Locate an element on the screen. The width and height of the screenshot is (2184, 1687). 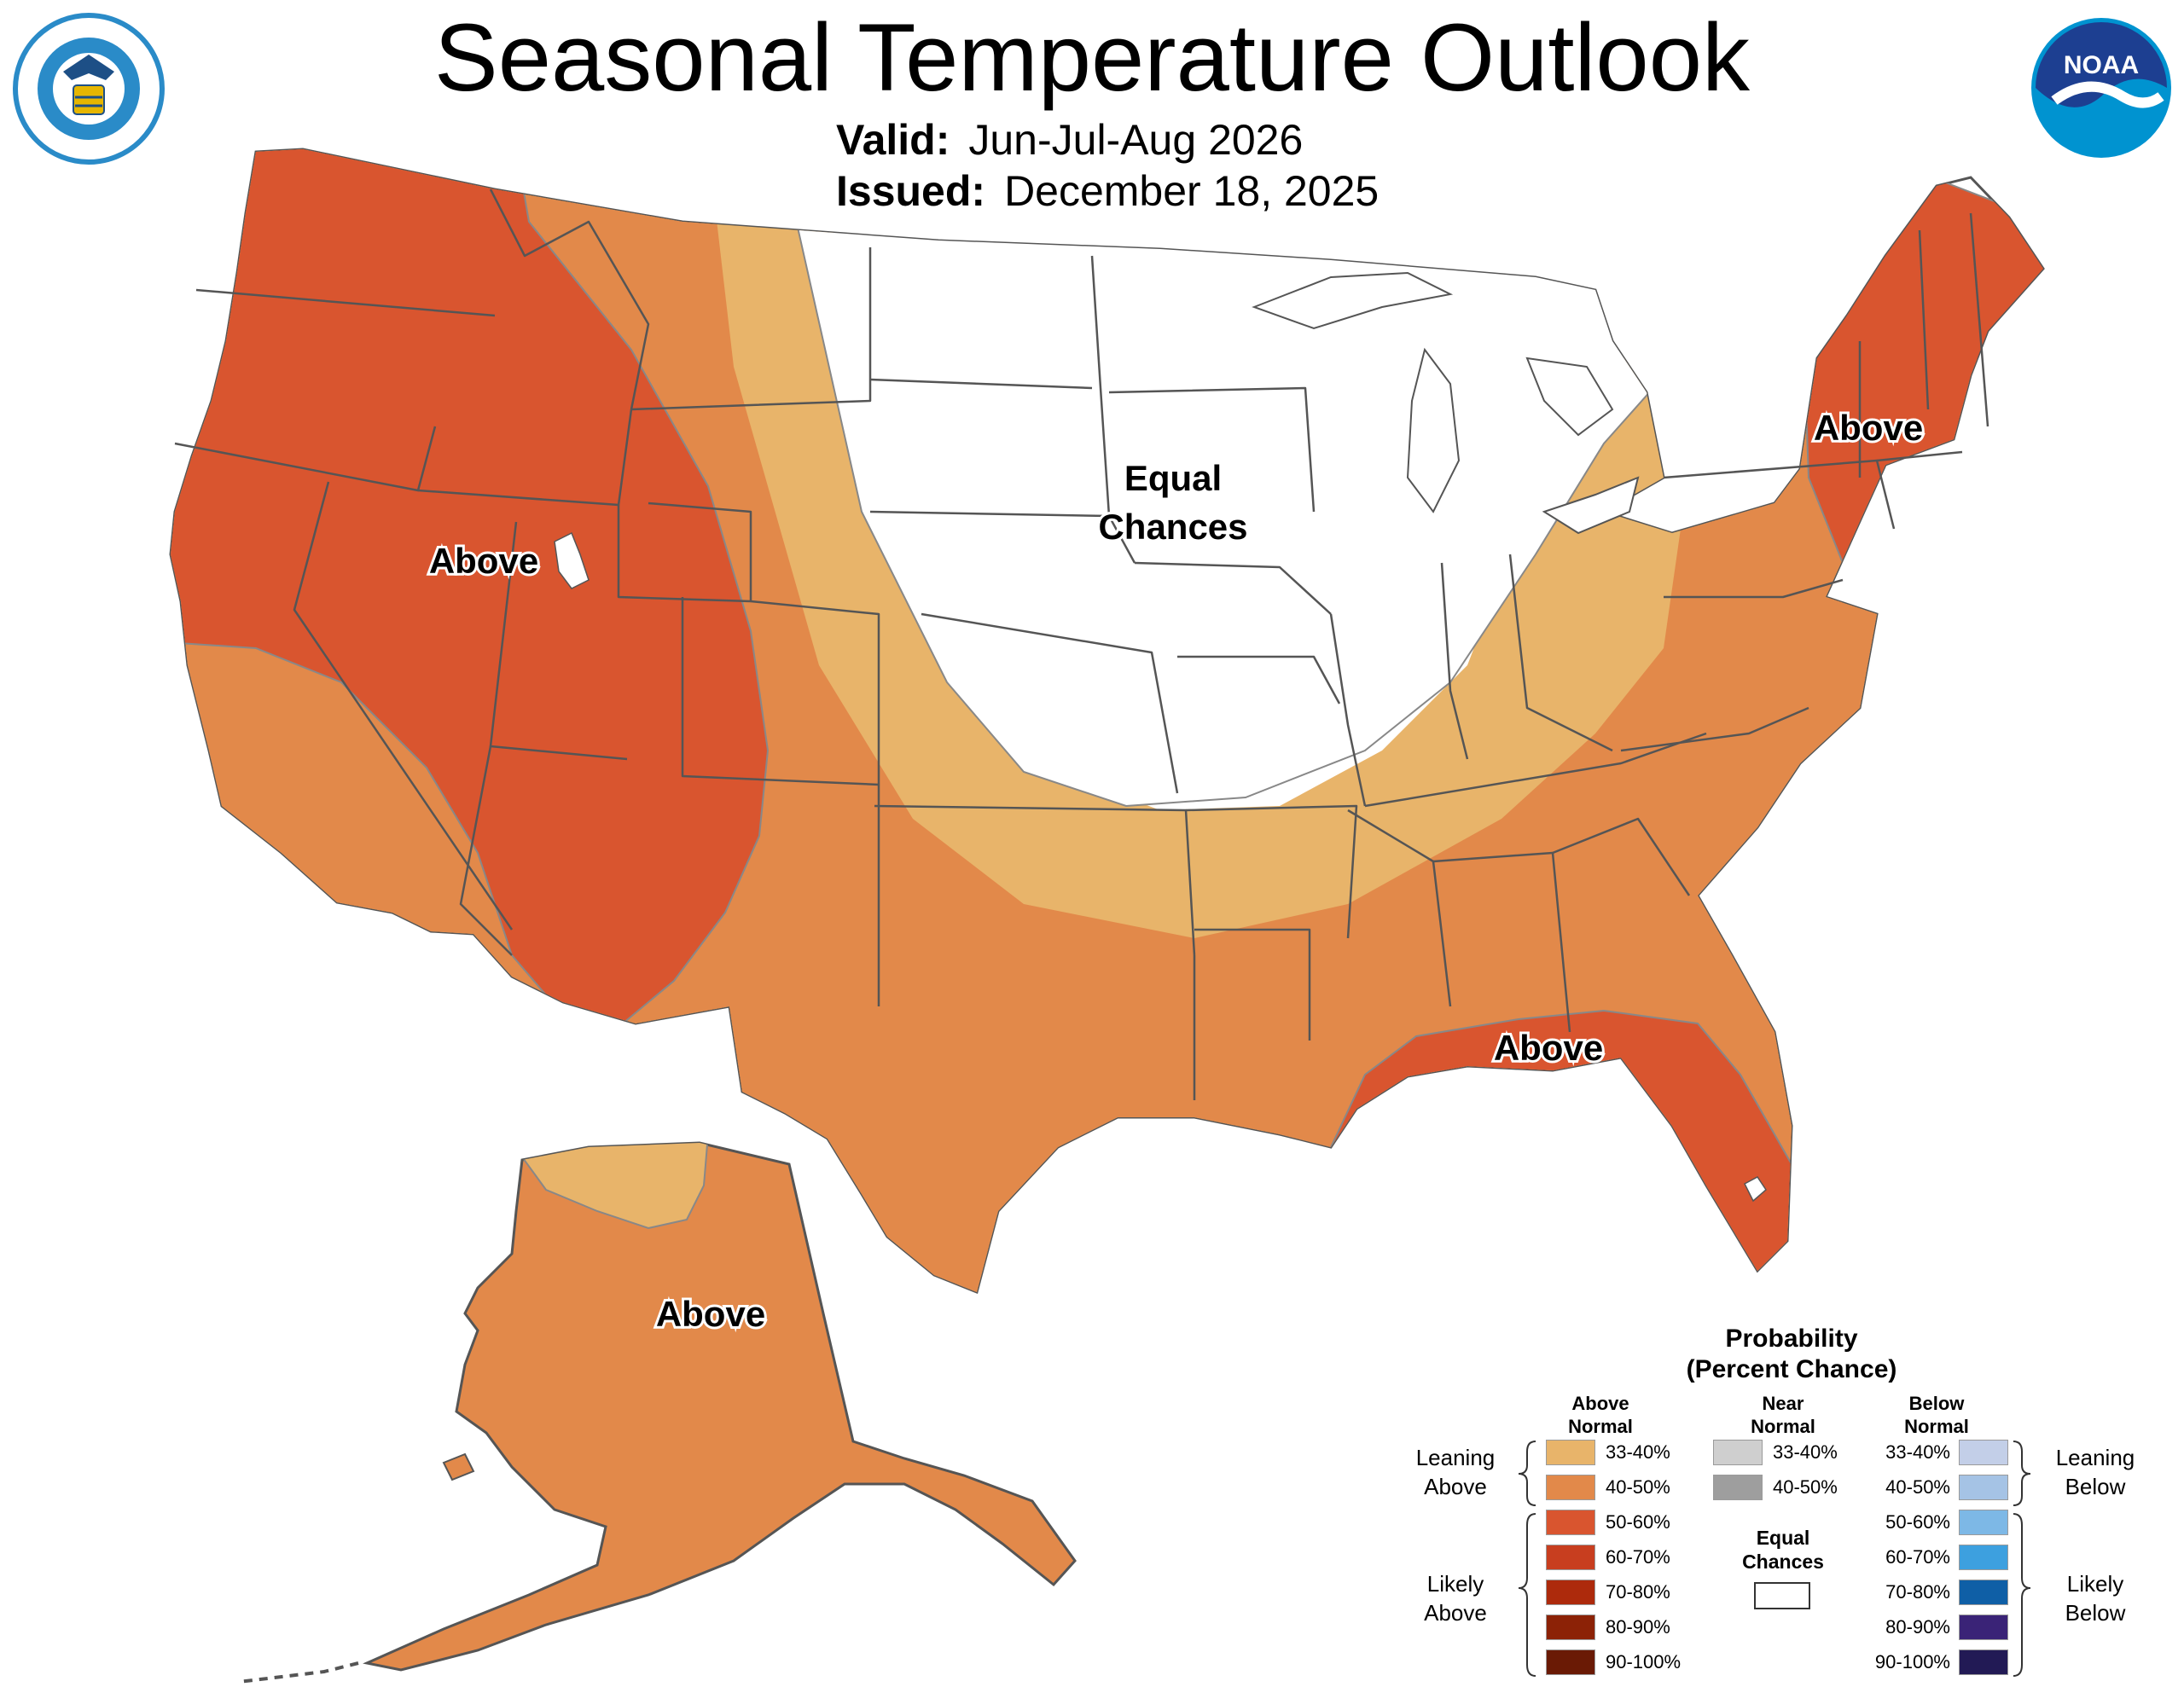
label-above-gulf: Above is located at coordinates (1548, 1048).